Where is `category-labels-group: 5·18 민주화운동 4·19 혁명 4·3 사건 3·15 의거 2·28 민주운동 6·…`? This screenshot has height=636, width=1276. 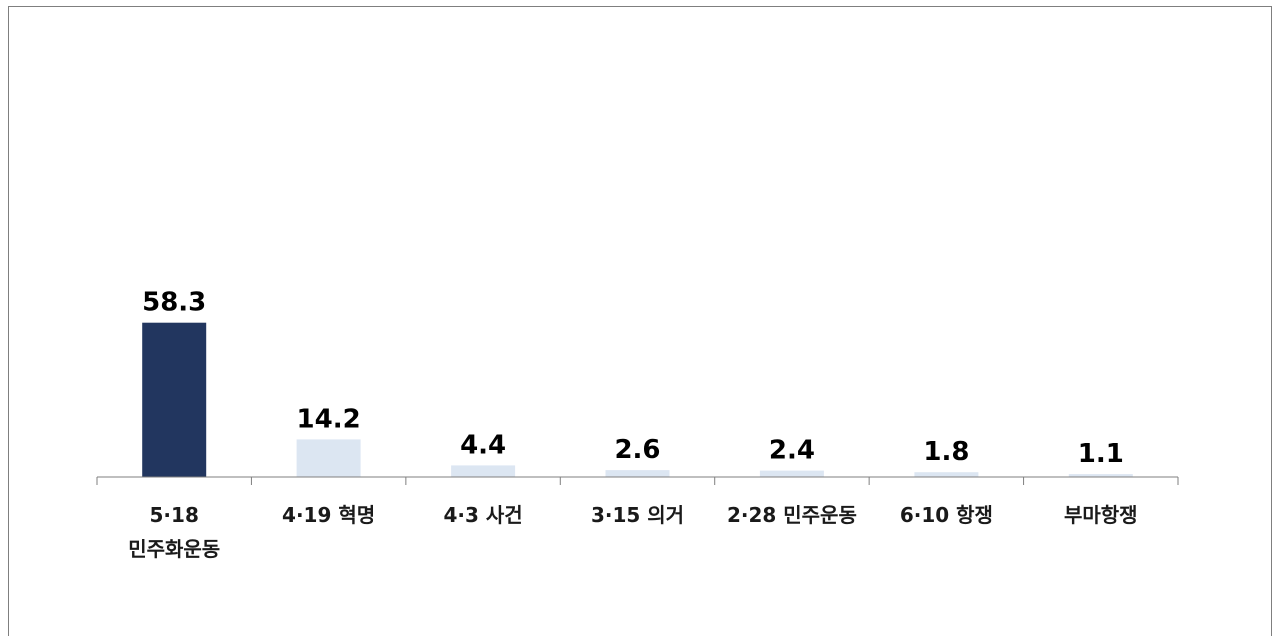
category-labels-group: 5·18 민주화운동 4·19 혁명 4·3 사건 3·15 의거 2·28 민주운동 6·… is located at coordinates (632, 532).